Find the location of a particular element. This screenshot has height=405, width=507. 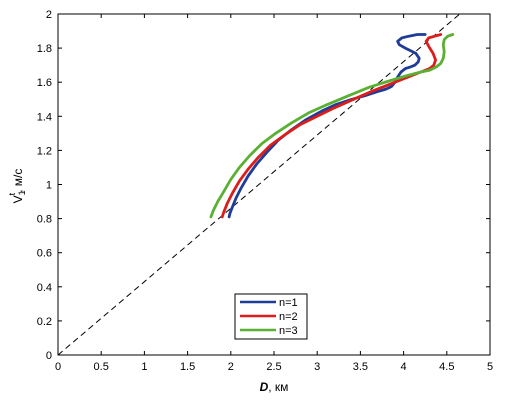

y-tick-label: 1.8 is located at coordinates (44, 49).